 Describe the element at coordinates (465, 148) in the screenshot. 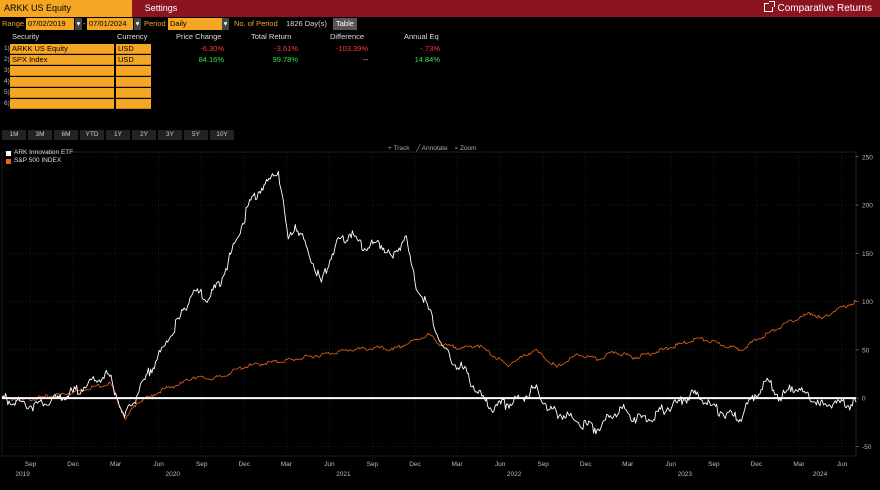

I see `zoom-tool: ⌕ Zoom` at that location.